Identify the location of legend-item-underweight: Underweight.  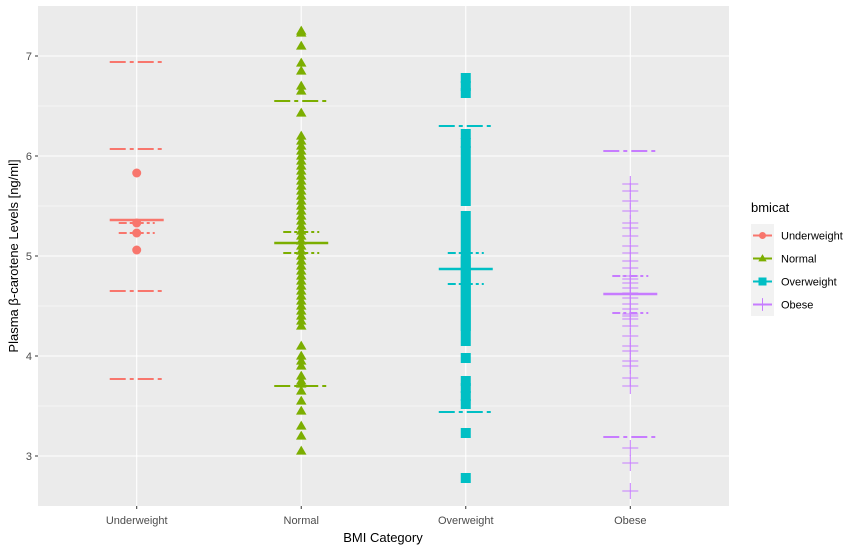
(797, 235).